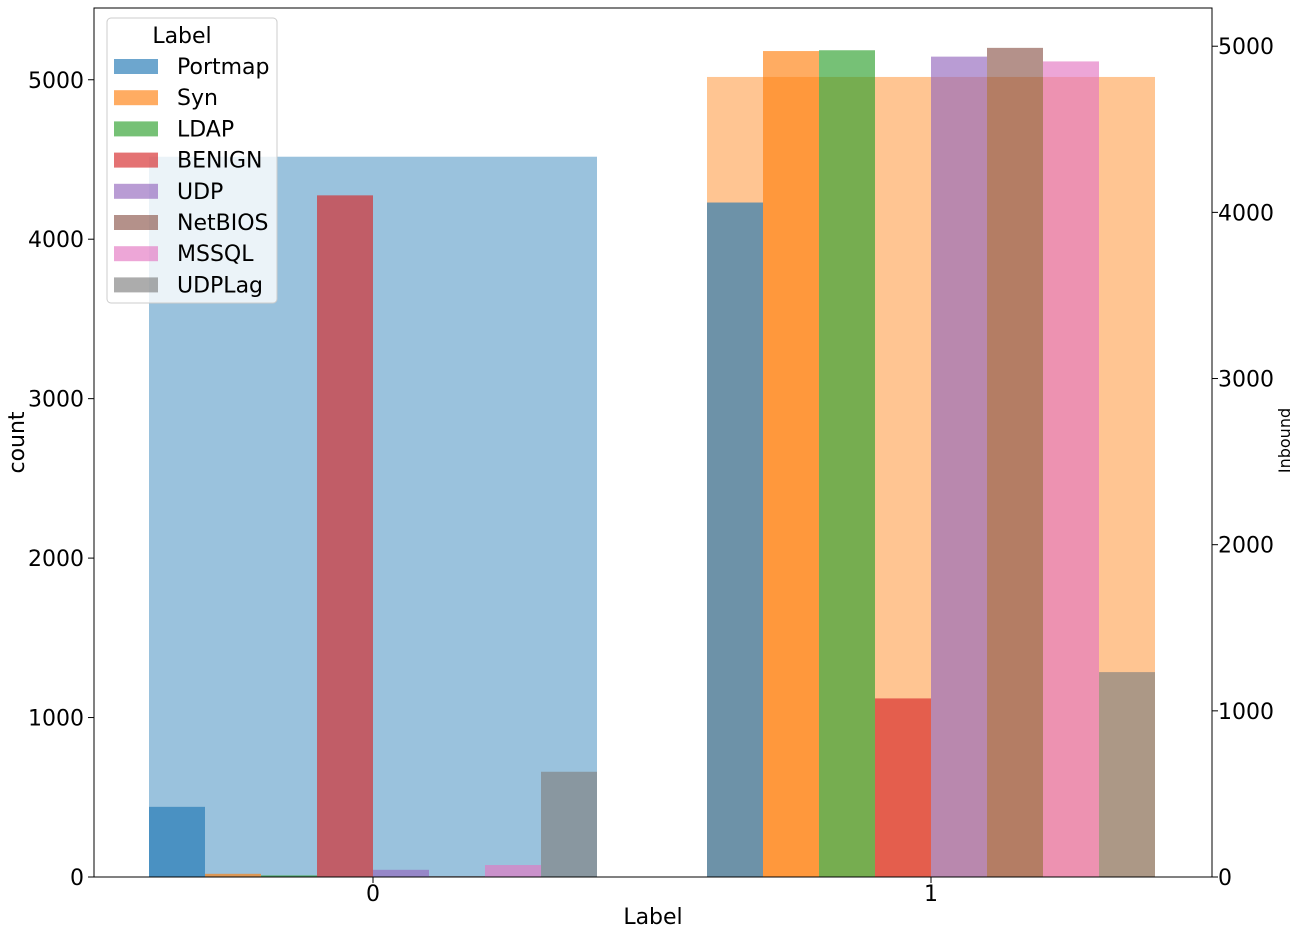 The image size is (1300, 935). I want to click on legend-box, so click(192, 160).